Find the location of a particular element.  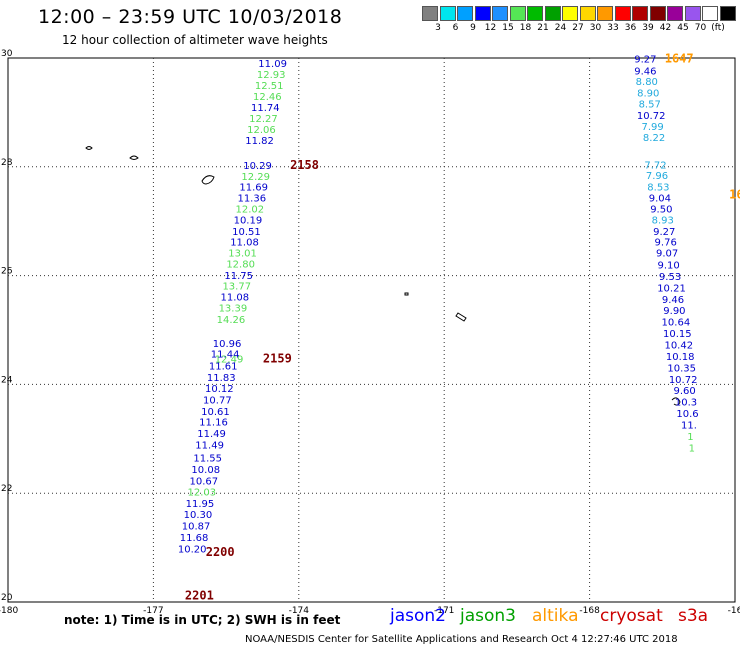

wave-height-value: 9.27 is located at coordinates (645, 59).